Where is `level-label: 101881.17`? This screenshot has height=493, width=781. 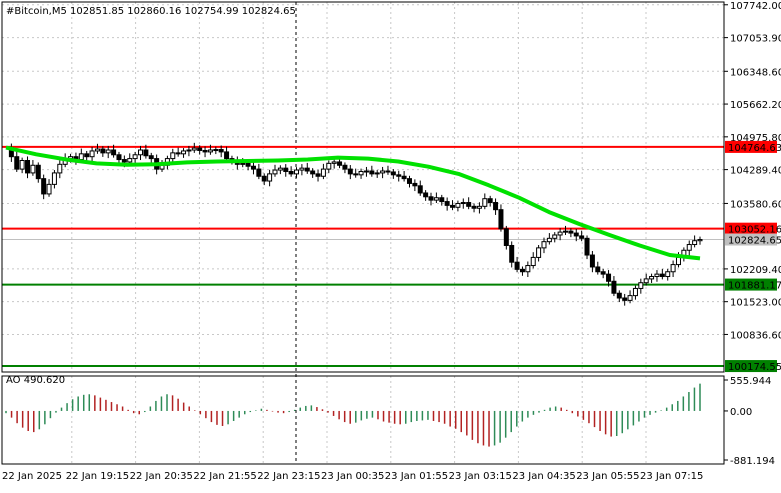 level-label: 101881.17 is located at coordinates (754, 286).